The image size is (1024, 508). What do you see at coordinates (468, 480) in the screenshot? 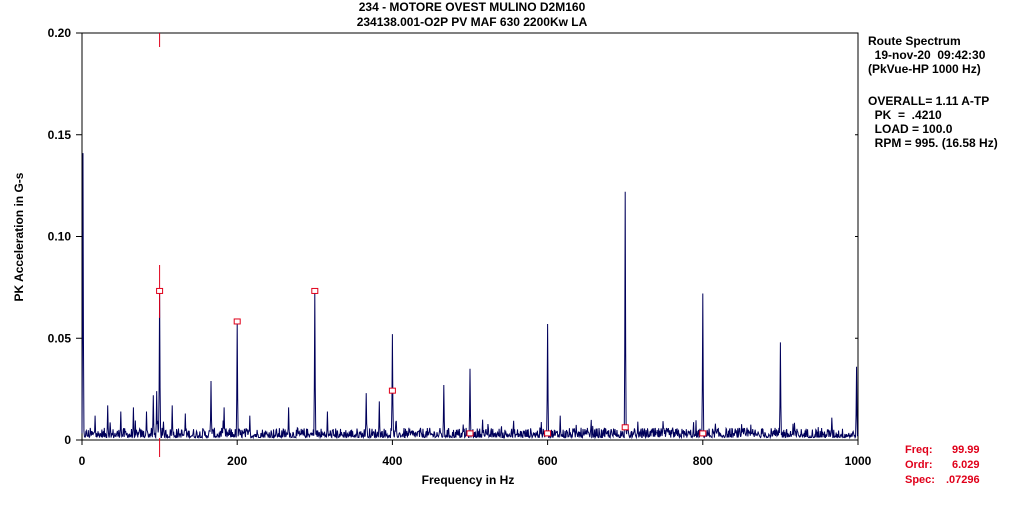
I see `x-axis-label: Frequency in Hz` at bounding box center [468, 480].